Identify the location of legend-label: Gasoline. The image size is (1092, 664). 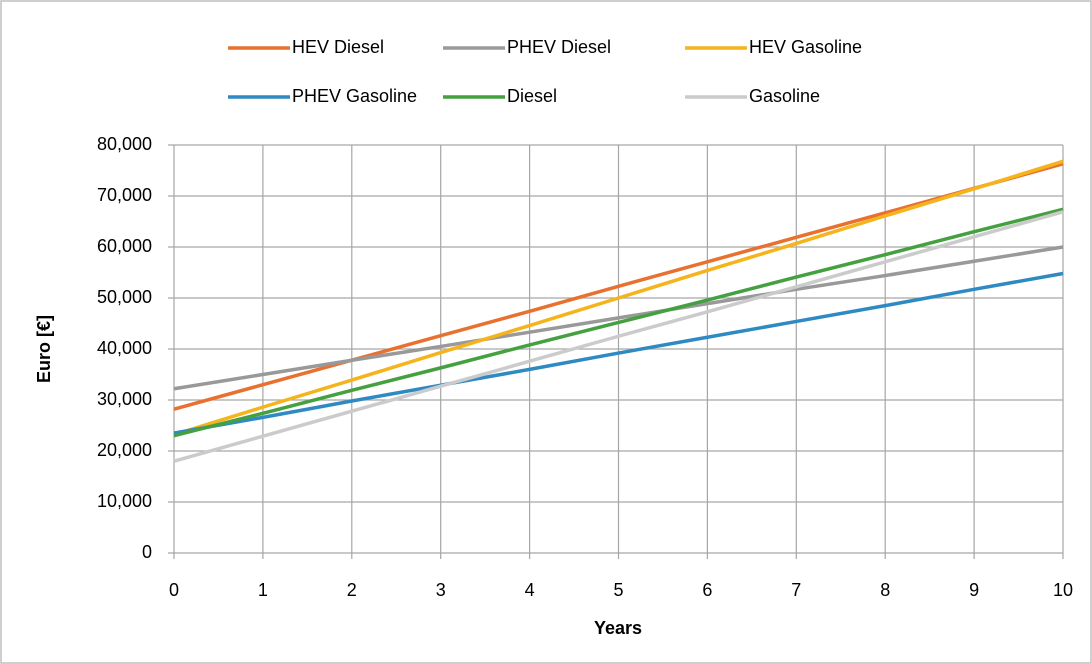
(784, 96).